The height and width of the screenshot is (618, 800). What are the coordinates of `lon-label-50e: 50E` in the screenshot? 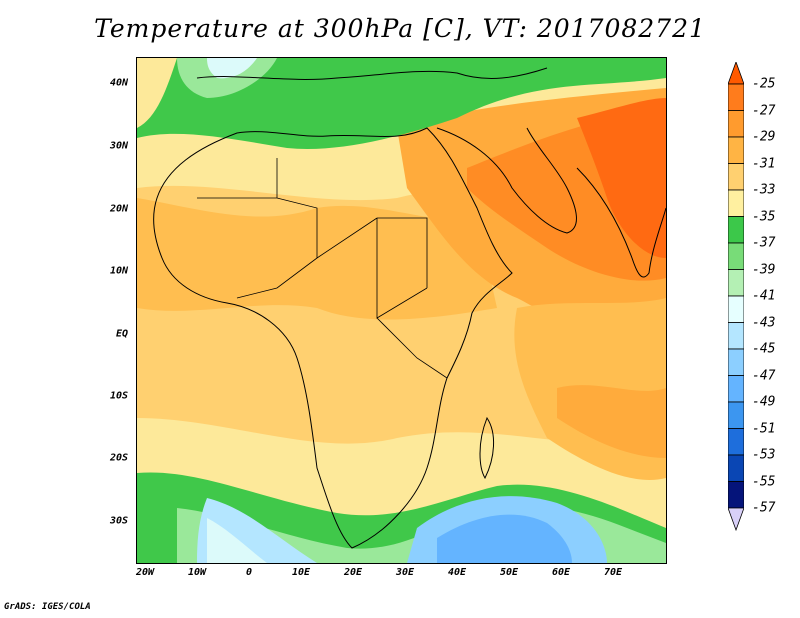 It's located at (509, 572).